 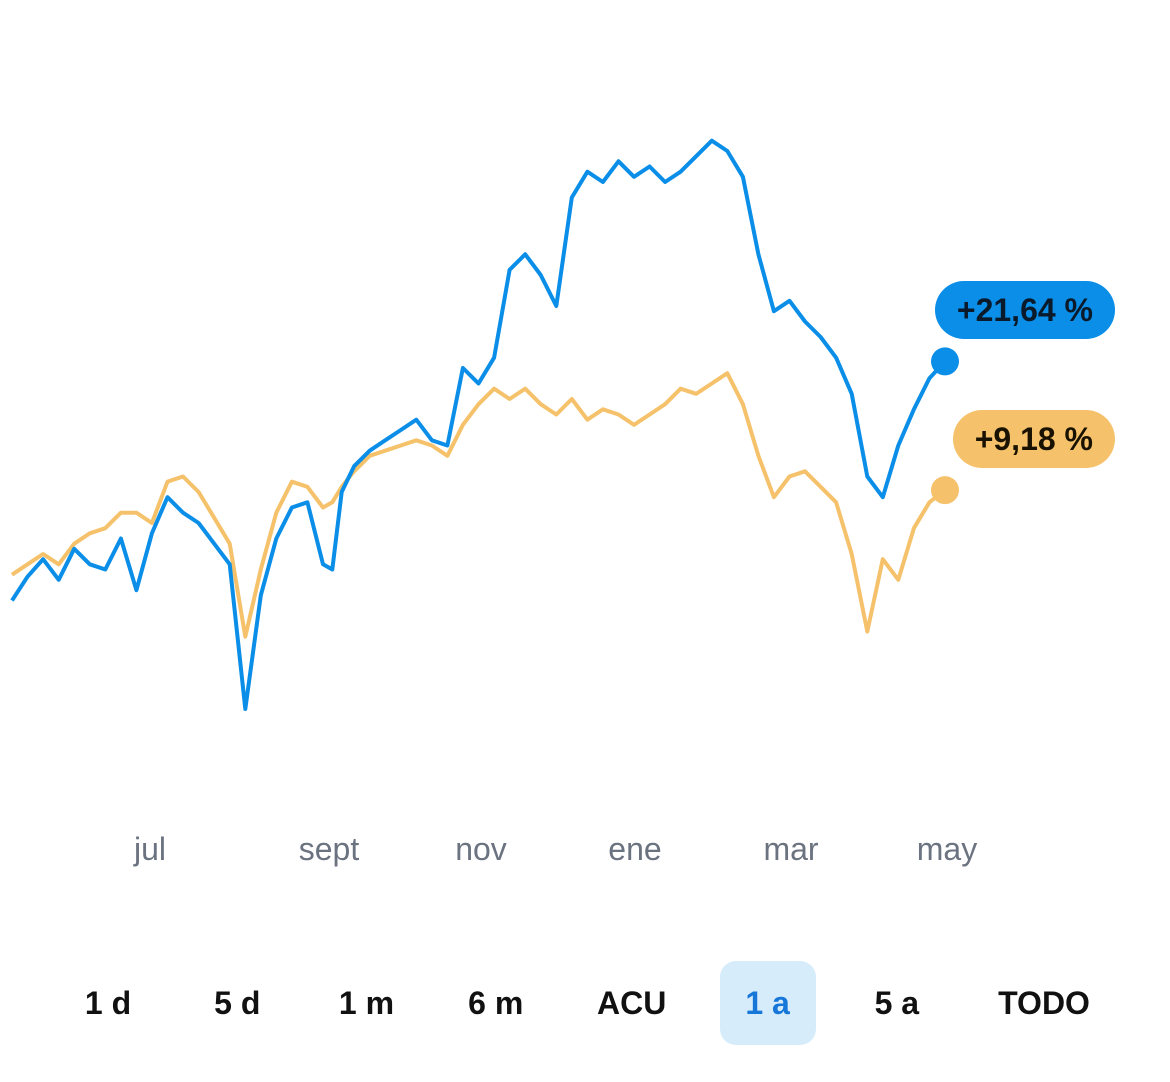 I want to click on x-tick-label: nov, so click(x=481, y=849).